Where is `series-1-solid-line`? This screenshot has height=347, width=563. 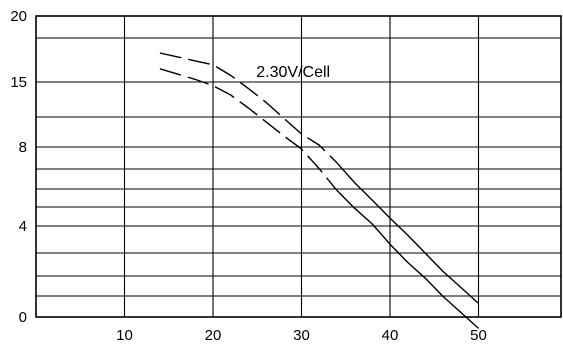
series-1-solid-line is located at coordinates (407, 233).